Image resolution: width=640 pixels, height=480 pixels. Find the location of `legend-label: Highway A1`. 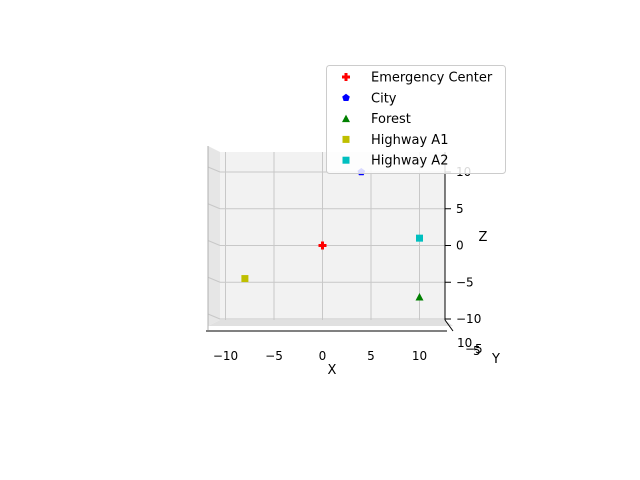

legend-label: Highway A1 is located at coordinates (409, 140).